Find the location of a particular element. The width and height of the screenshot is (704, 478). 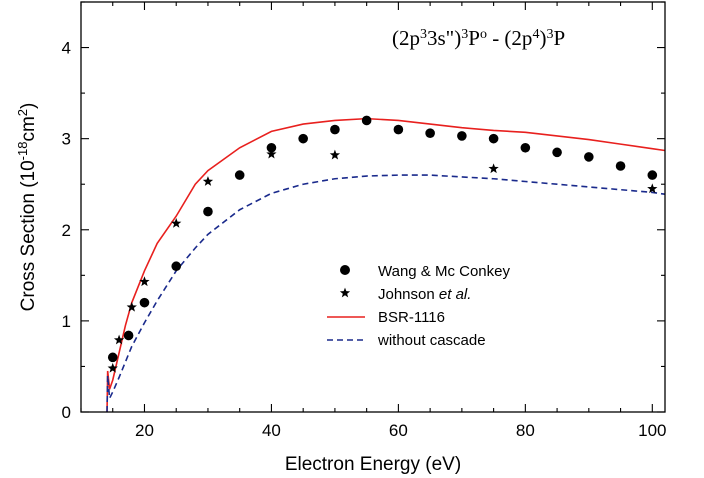

transition-annotation: (2p33s")3Po - (2p4)3P is located at coordinates (478, 38).